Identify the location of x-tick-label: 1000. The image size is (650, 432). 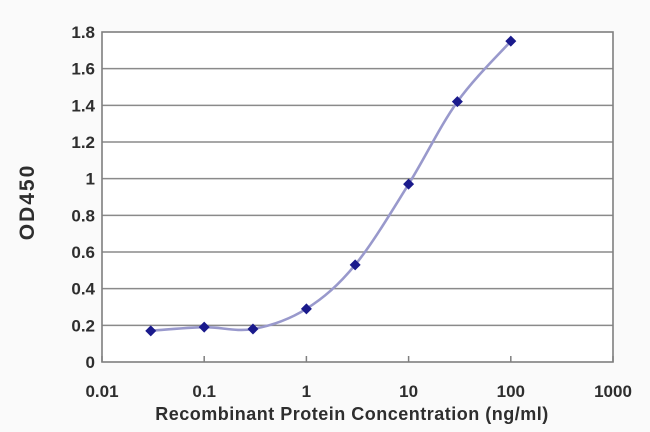
(613, 391).